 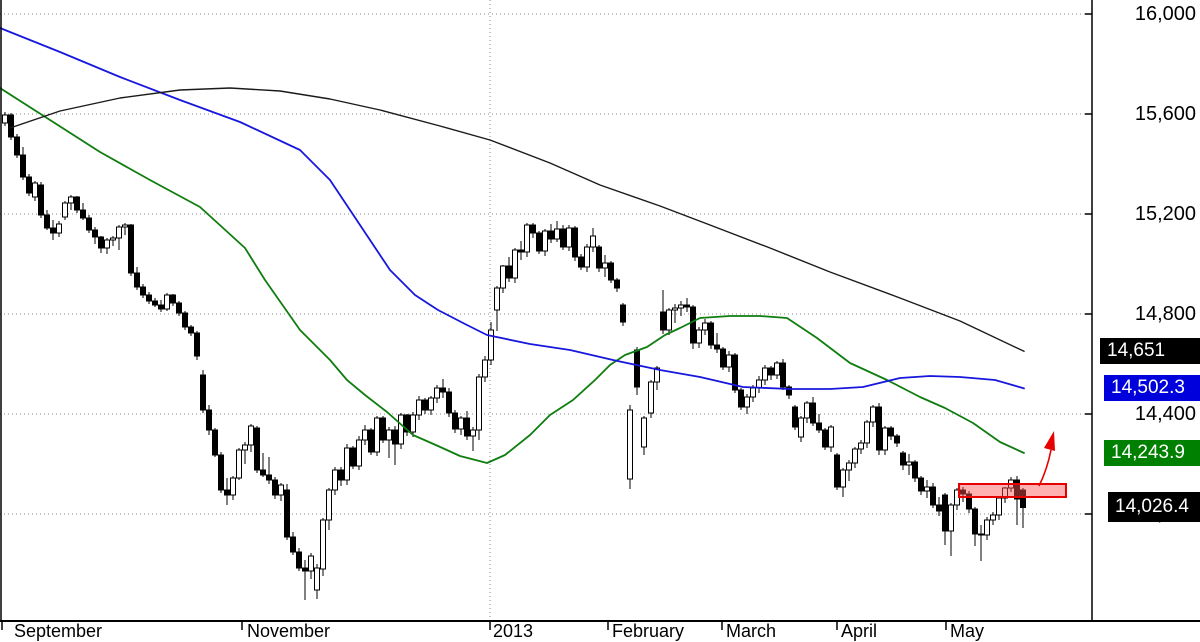 I want to click on date-tick-label: April, so click(x=859, y=631).